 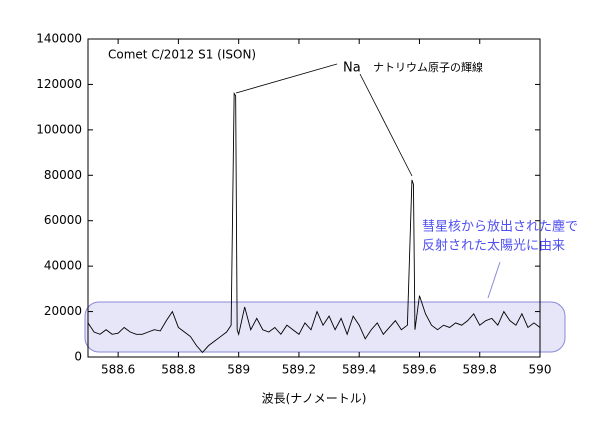 I want to click on y-tick-label: 40000, so click(x=63, y=266).